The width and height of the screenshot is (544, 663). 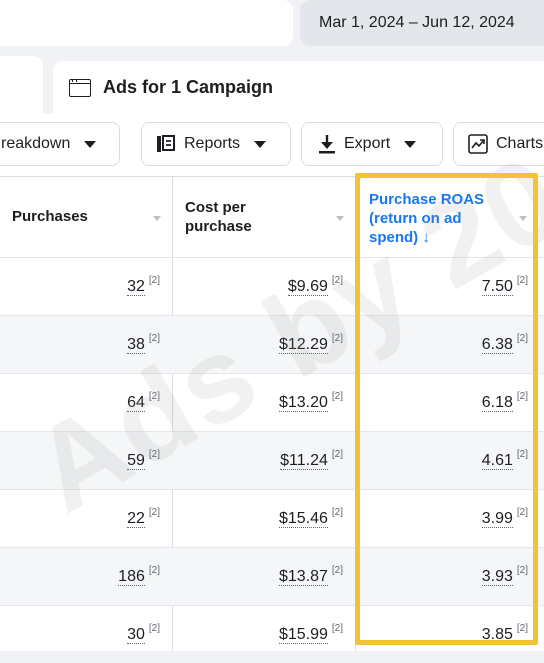 What do you see at coordinates (50, 216) in the screenshot?
I see `header-purchases-label: Purchases` at bounding box center [50, 216].